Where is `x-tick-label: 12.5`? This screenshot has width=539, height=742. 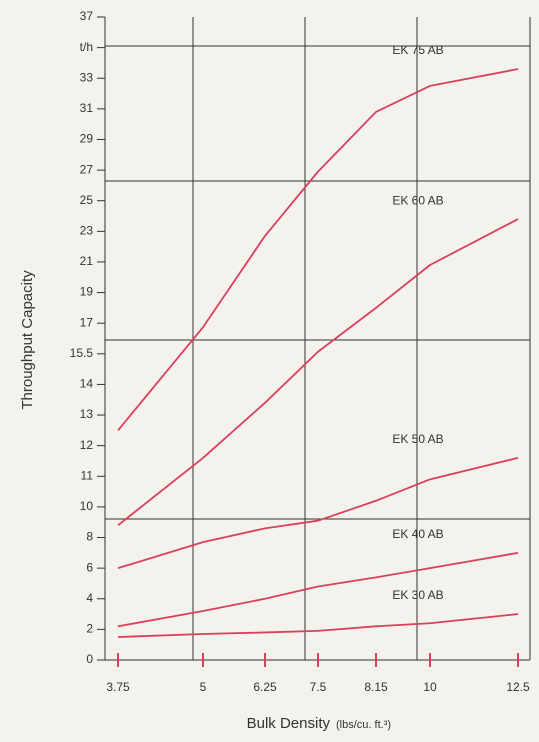
x-tick-label: 12.5 is located at coordinates (518, 687).